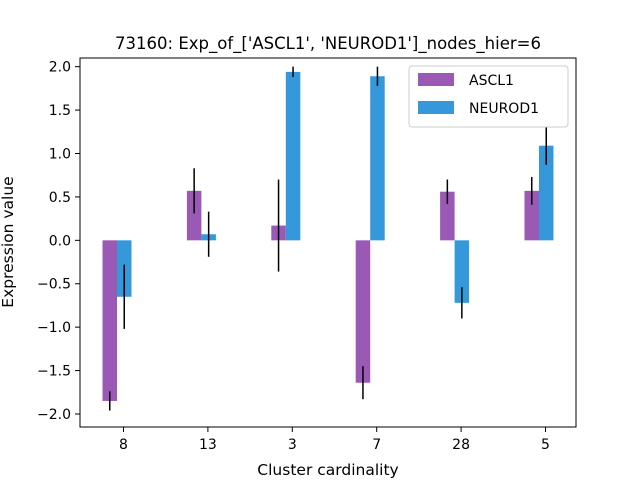 Image resolution: width=640 pixels, height=480 pixels. I want to click on x-tick-label: 13, so click(208, 445).